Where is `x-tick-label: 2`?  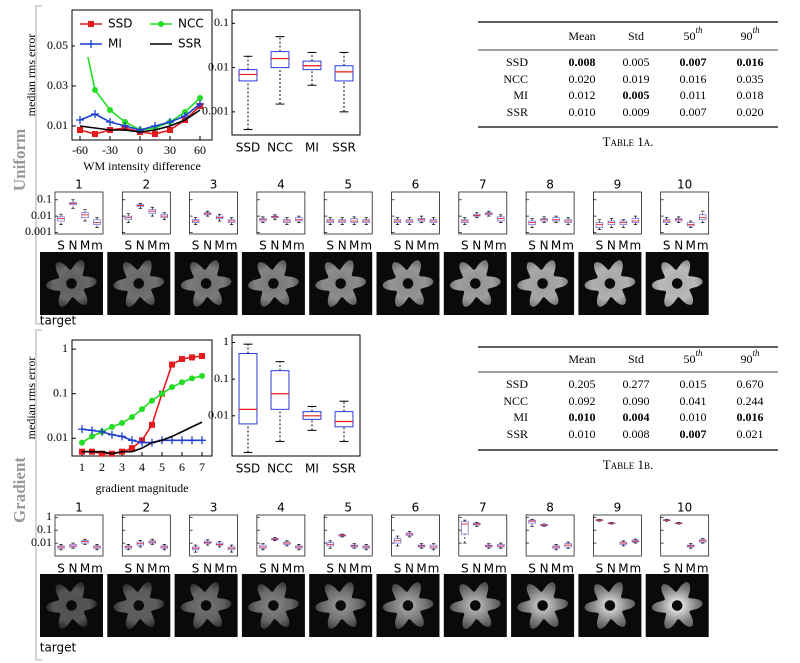 x-tick-label: 2 is located at coordinates (102, 467).